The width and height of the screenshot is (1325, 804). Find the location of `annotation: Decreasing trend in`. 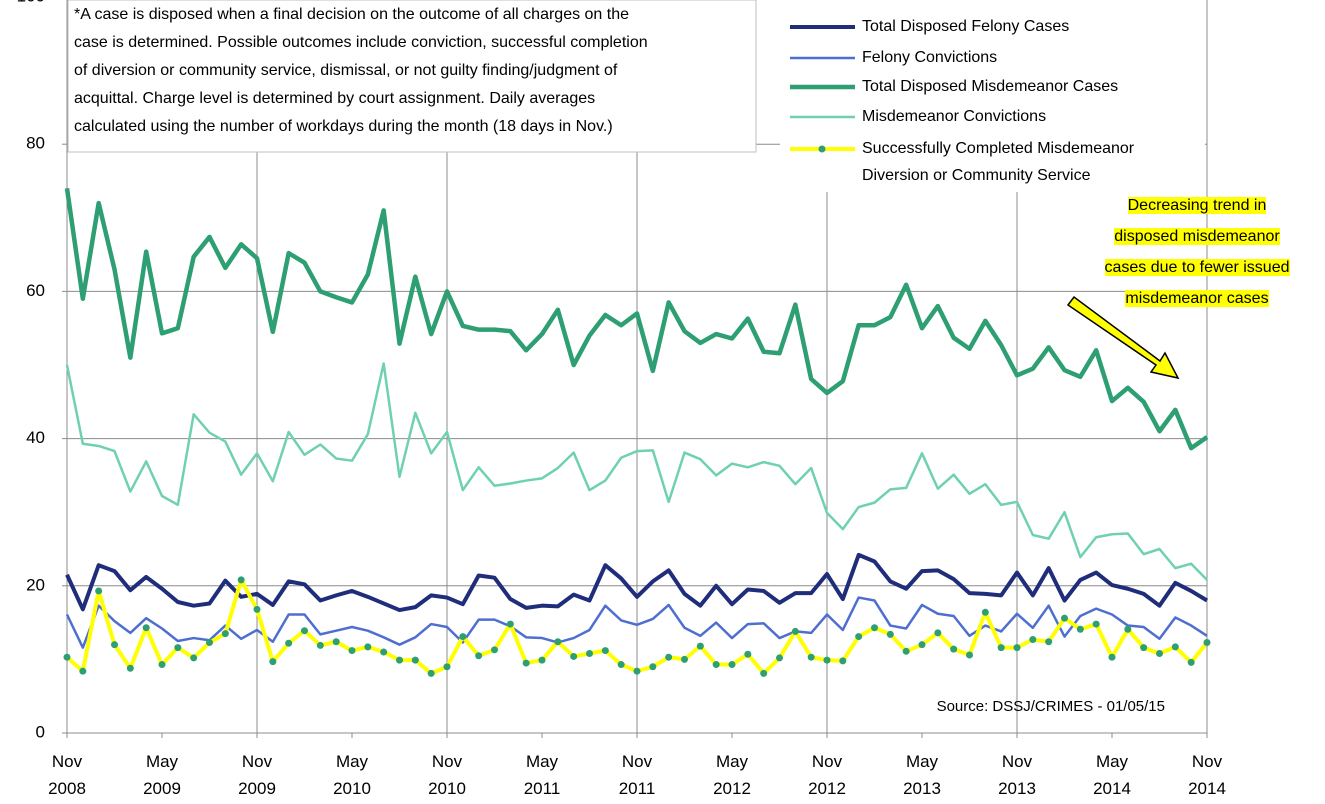

annotation: Decreasing trend in is located at coordinates (1196, 205).